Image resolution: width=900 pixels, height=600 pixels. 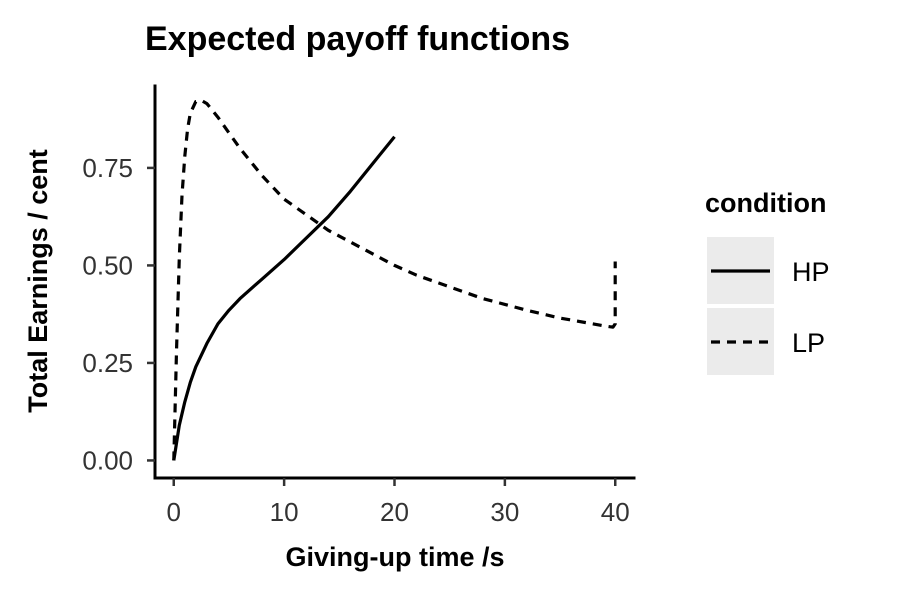 I want to click on legend-label: LP, so click(x=808, y=343).